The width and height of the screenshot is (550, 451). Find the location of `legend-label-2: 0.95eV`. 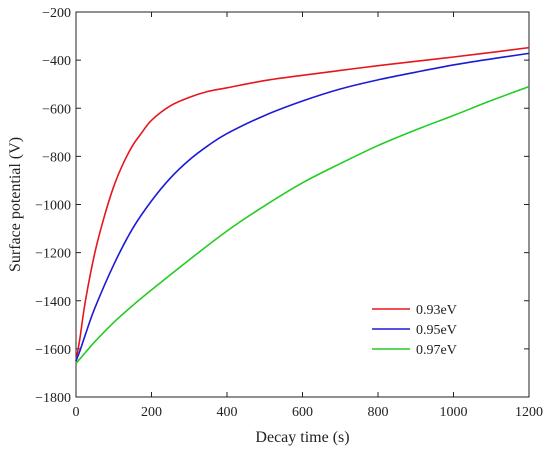

legend-label-2: 0.95eV is located at coordinates (436, 330).